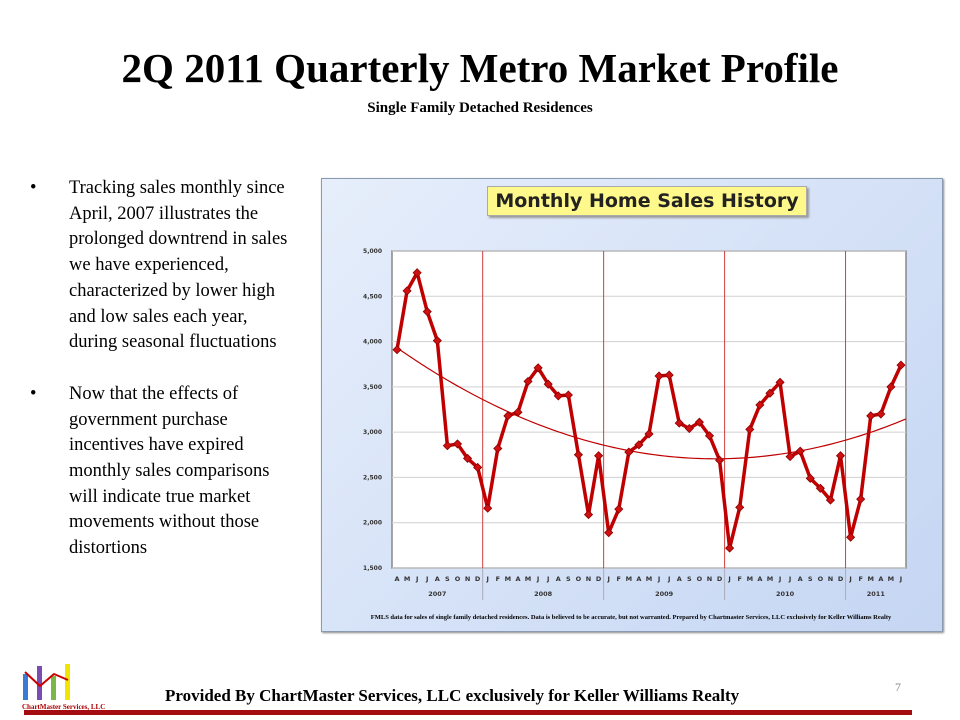 Image resolution: width=960 pixels, height=720 pixels. I want to click on y-tick-label: 1,500, so click(372, 568).